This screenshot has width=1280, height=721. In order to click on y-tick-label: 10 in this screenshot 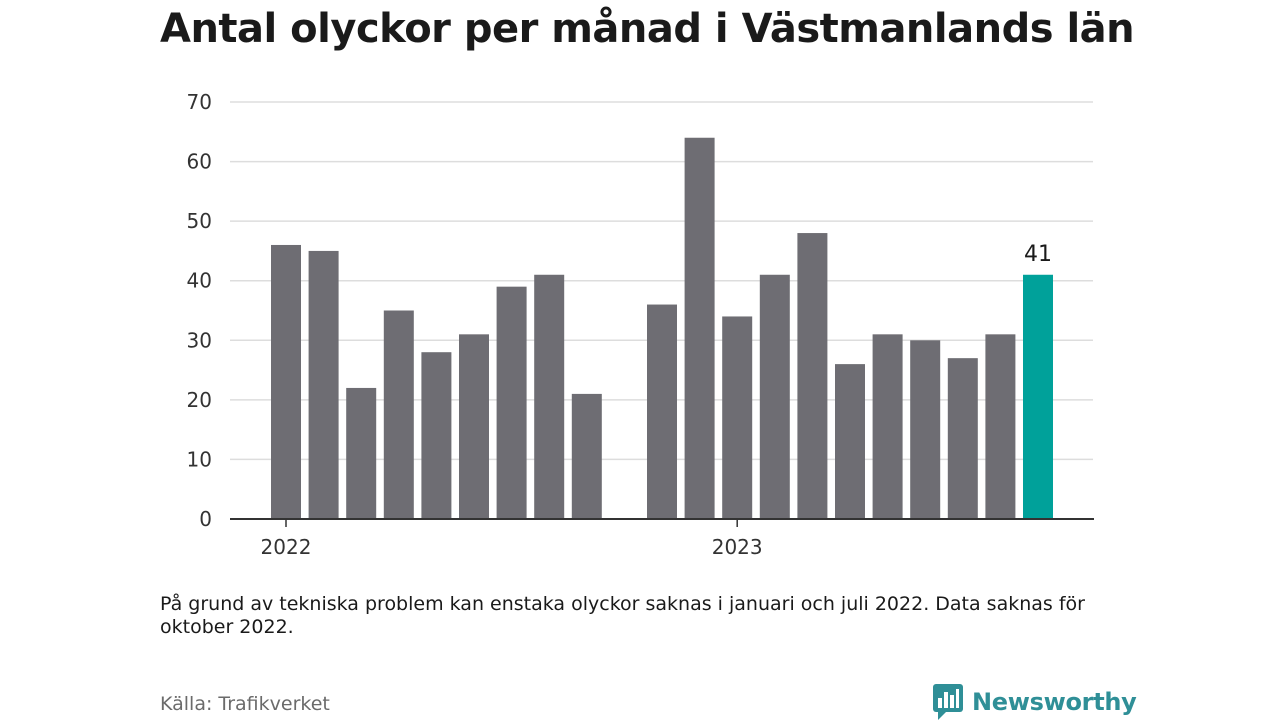, I will do `click(199, 459)`.